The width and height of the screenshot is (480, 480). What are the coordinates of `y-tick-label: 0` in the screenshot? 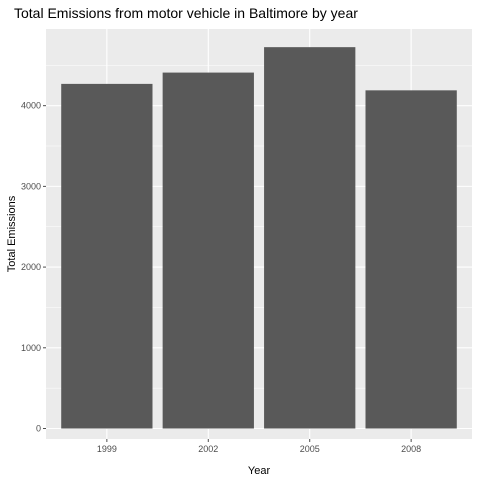 It's located at (38, 429).